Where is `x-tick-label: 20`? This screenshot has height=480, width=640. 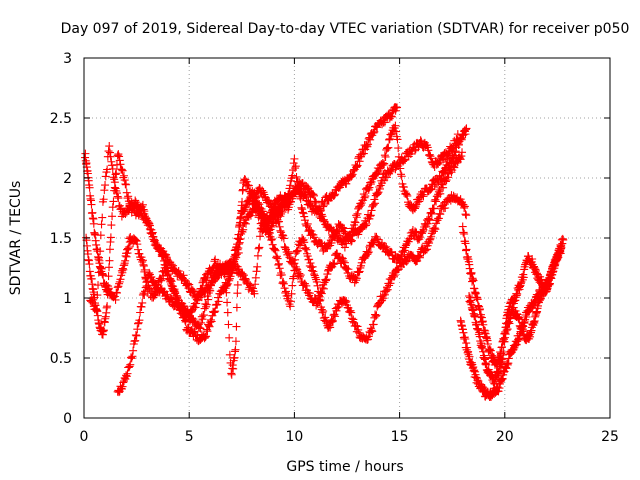 x-tick-label: 20 is located at coordinates (505, 437).